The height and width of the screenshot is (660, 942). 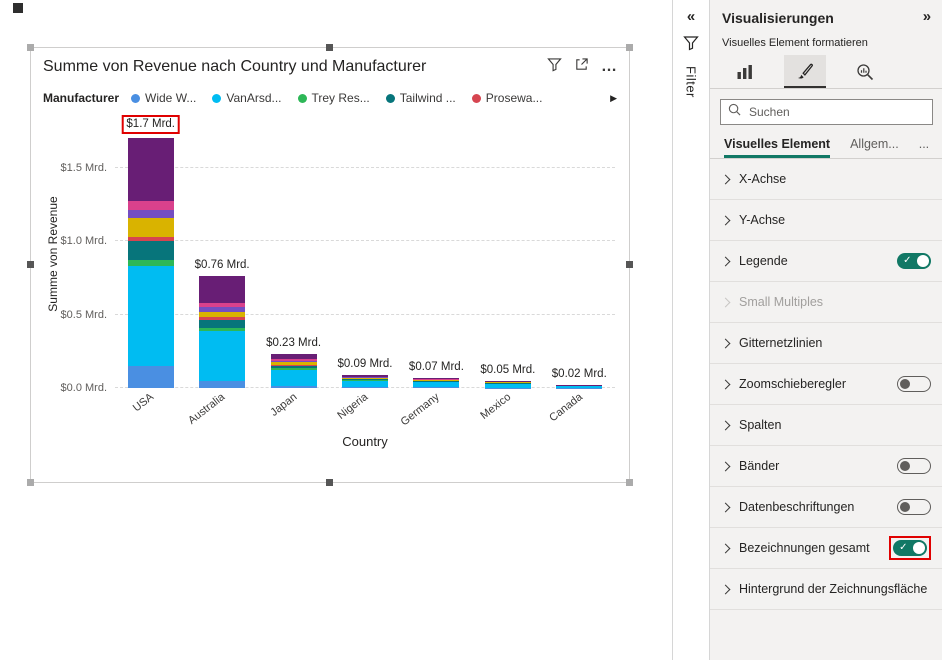 I want to click on resize-handle-ne, so click(x=629, y=47).